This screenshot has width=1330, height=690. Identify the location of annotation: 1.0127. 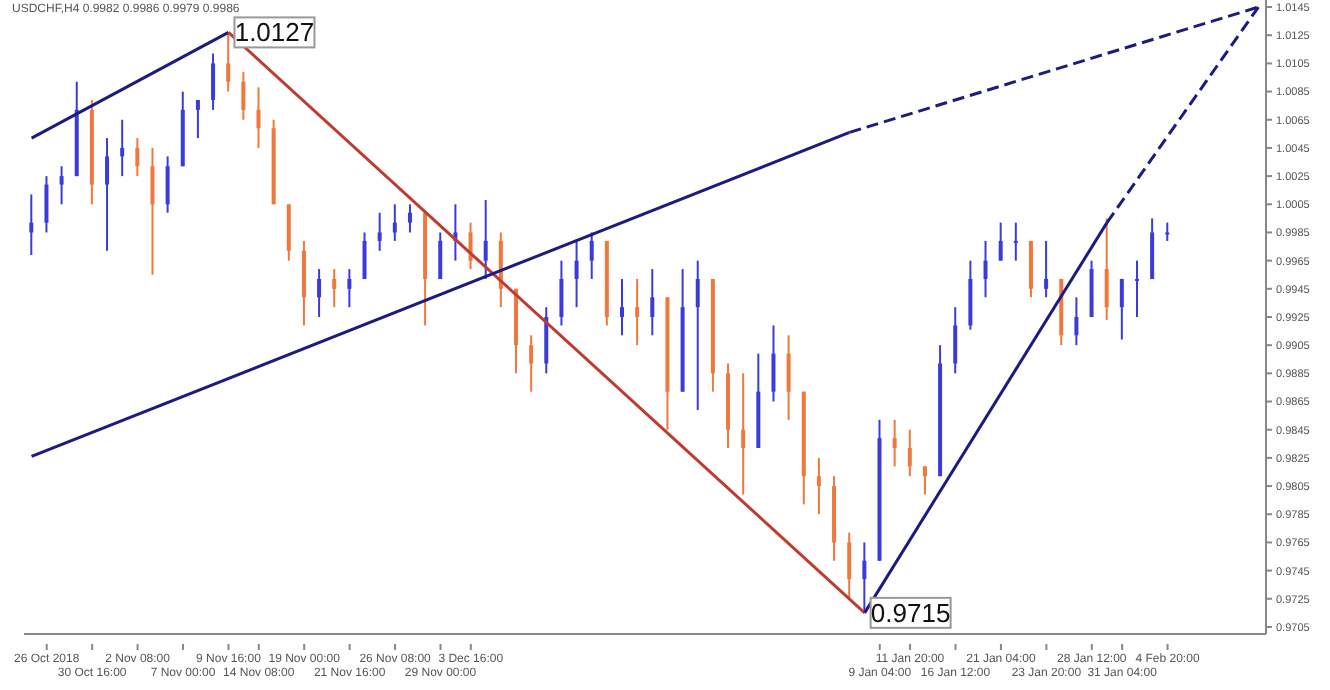
(274, 32).